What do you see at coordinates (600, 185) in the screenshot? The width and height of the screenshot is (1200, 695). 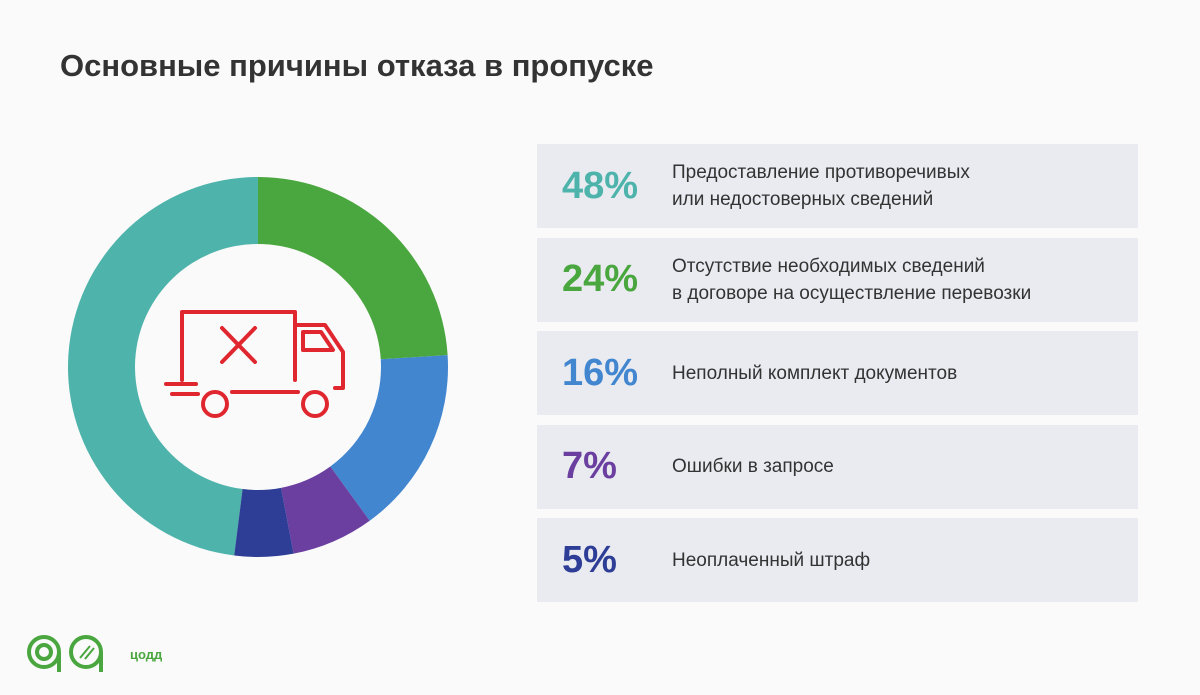 I see `value-label: 48%` at bounding box center [600, 185].